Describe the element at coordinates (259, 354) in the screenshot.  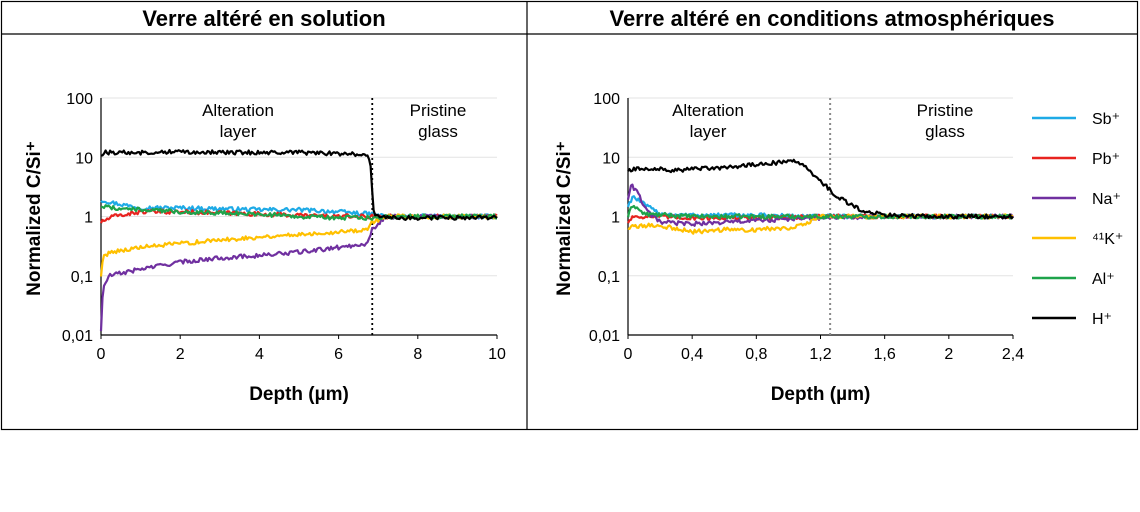
I see `x-tick-label: 4` at that location.